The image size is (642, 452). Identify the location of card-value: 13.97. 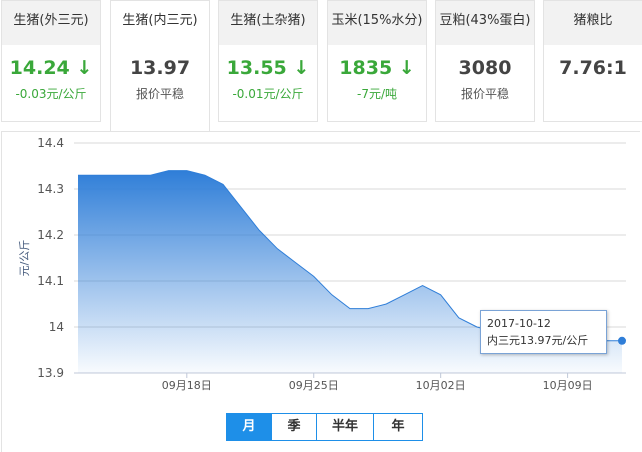
(160, 68).